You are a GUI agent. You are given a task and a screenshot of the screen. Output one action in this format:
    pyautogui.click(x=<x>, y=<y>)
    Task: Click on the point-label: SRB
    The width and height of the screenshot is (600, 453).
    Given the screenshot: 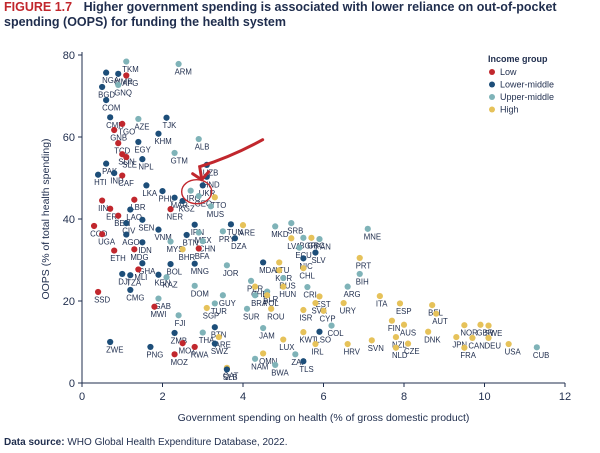 What is the action you would take?
    pyautogui.click(x=295, y=231)
    